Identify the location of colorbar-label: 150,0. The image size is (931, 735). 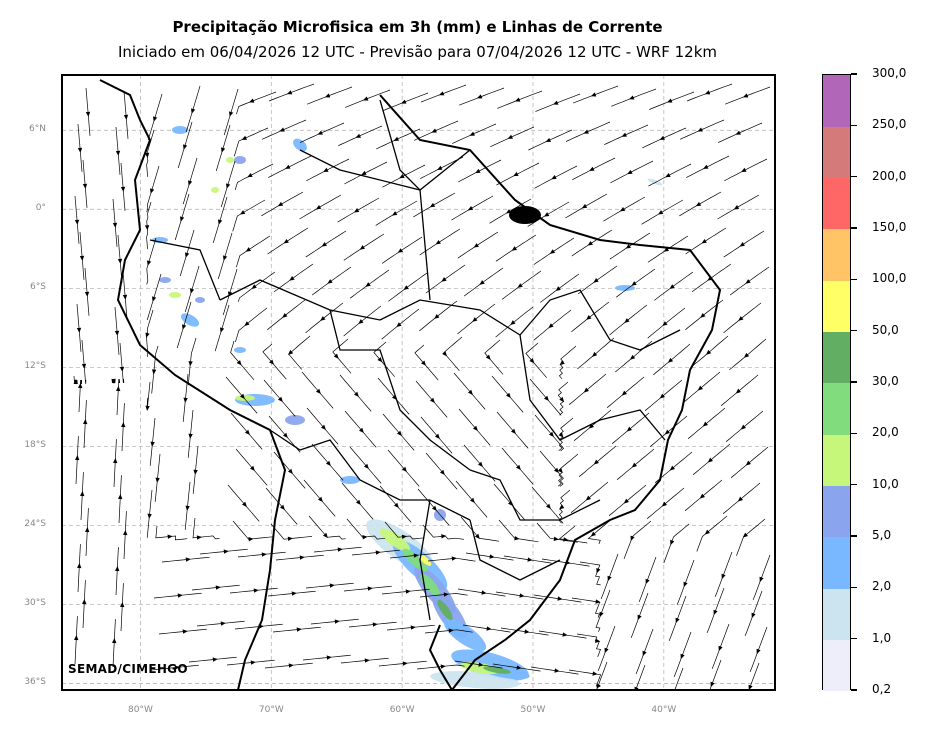
(889, 227).